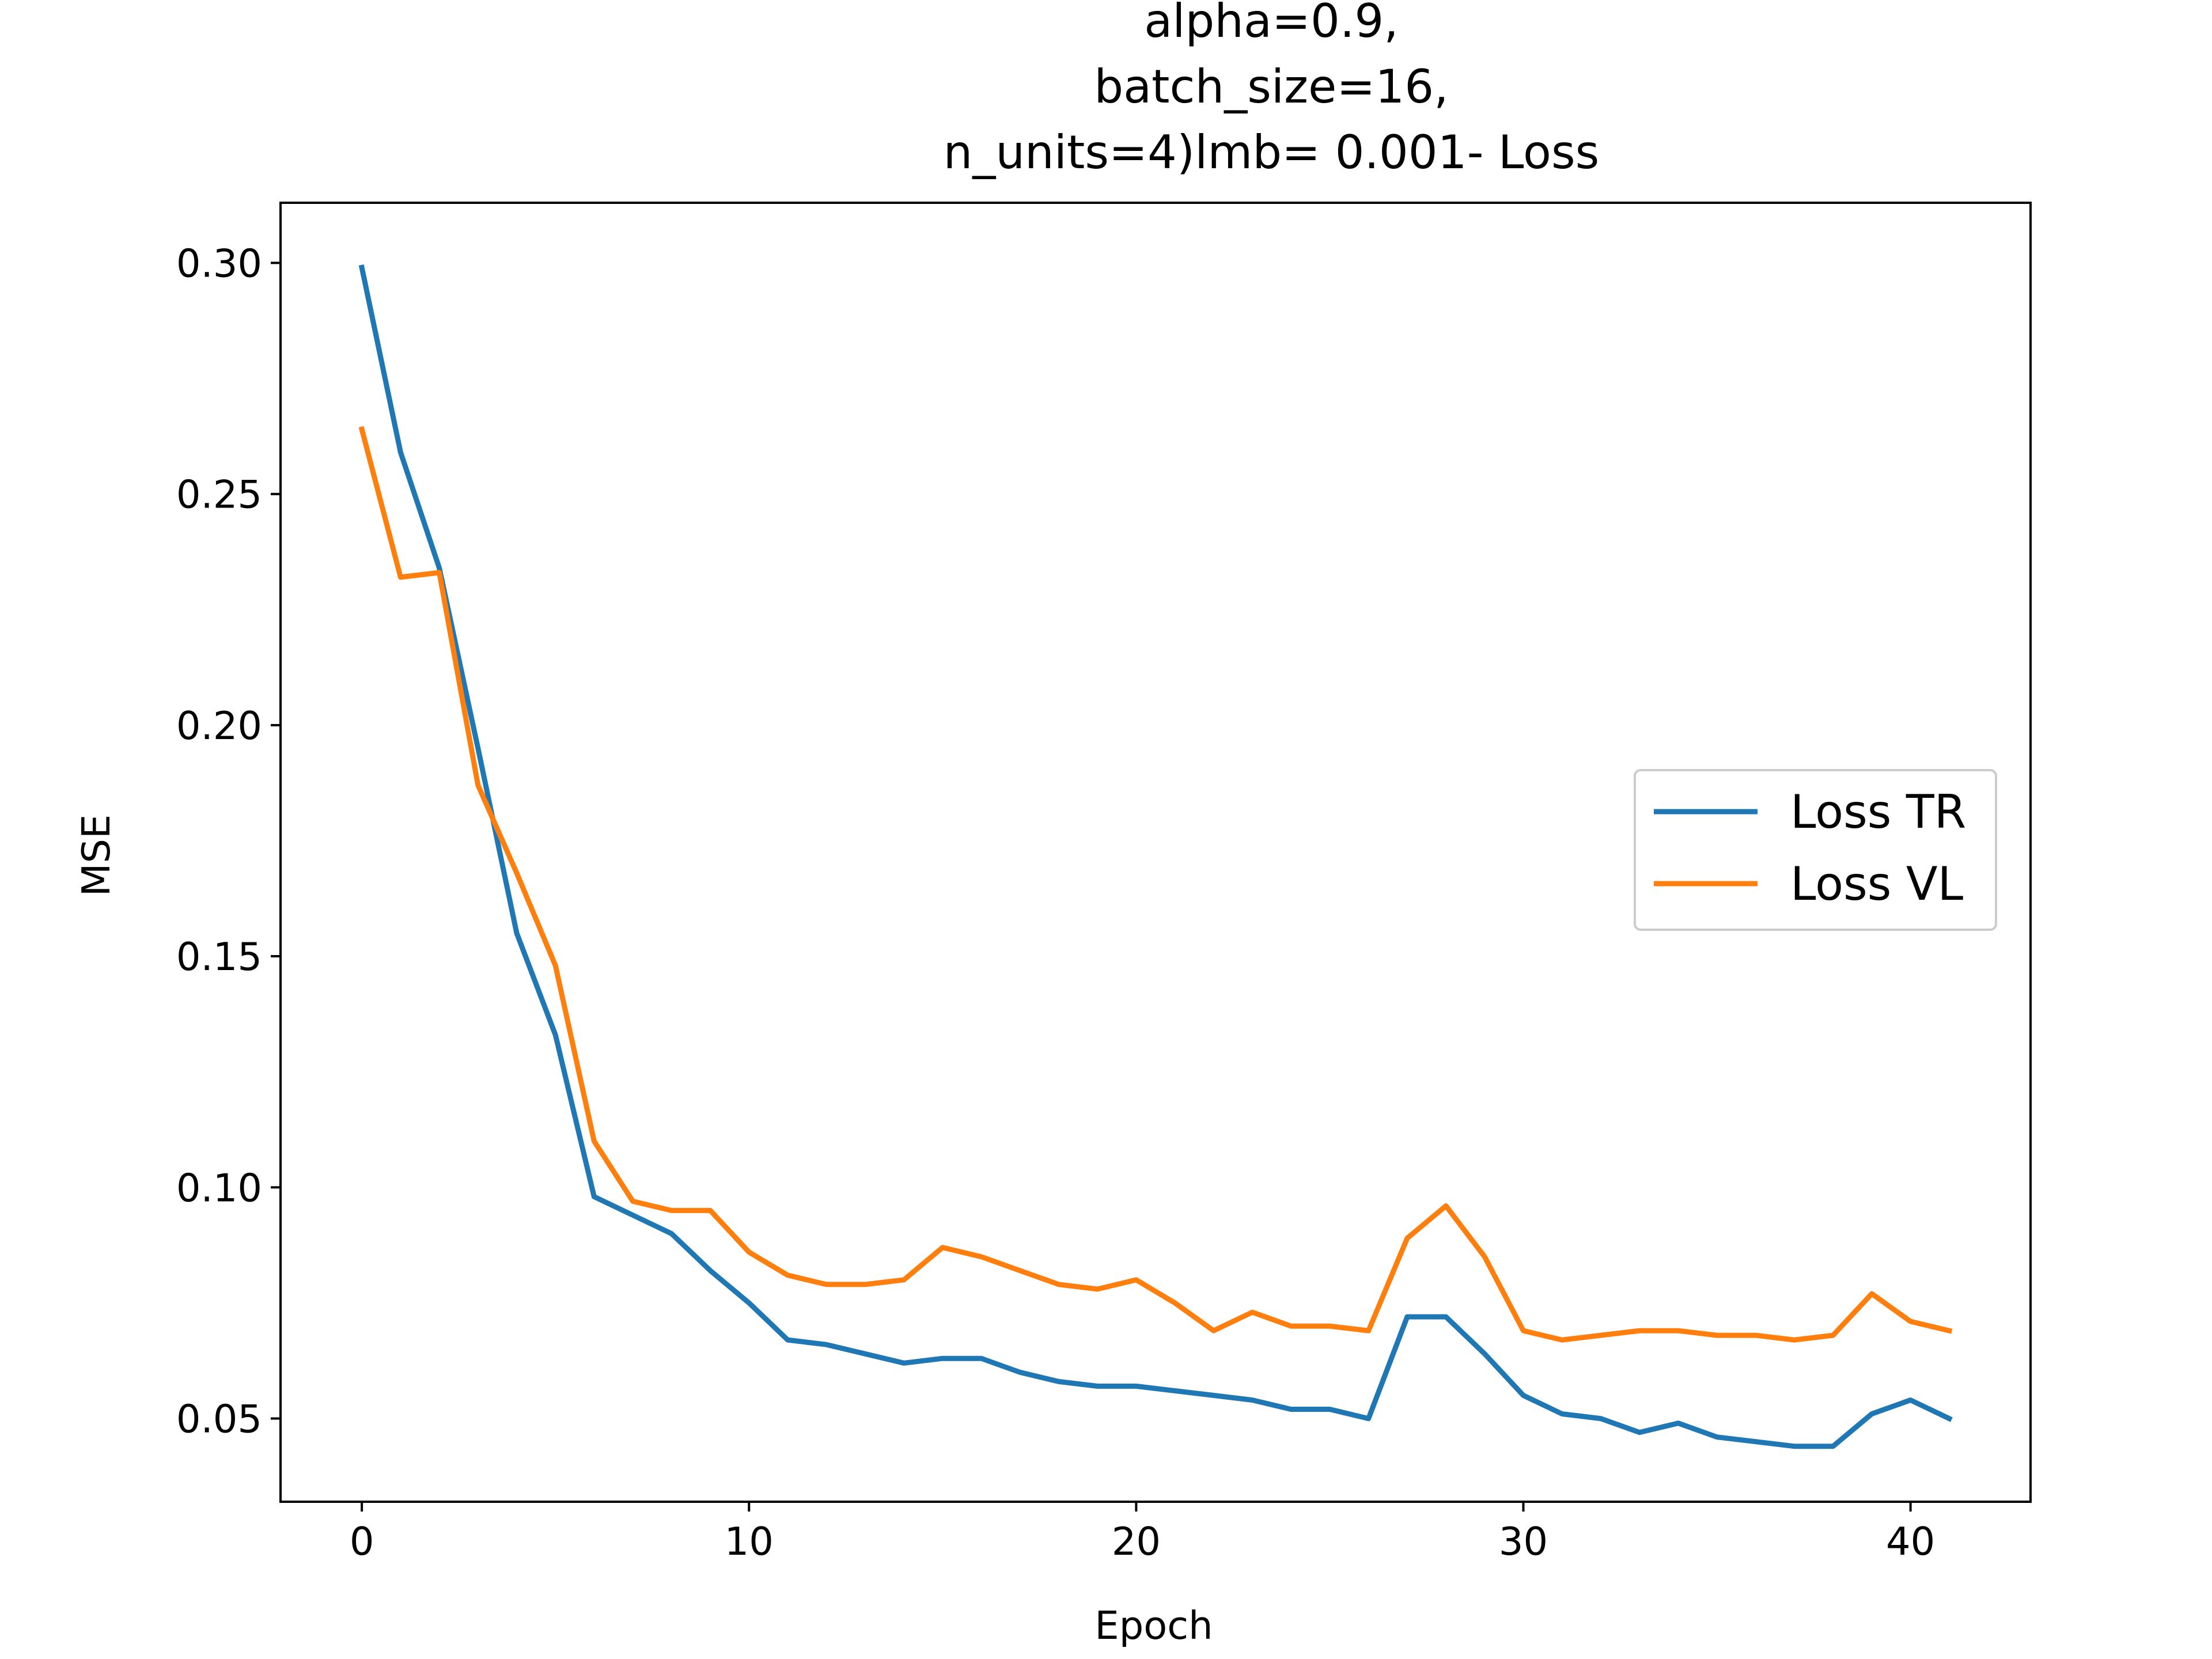 This screenshot has height=1659, width=2212. Describe the element at coordinates (1910, 1541) in the screenshot. I see `x-tick-label: 40` at that location.